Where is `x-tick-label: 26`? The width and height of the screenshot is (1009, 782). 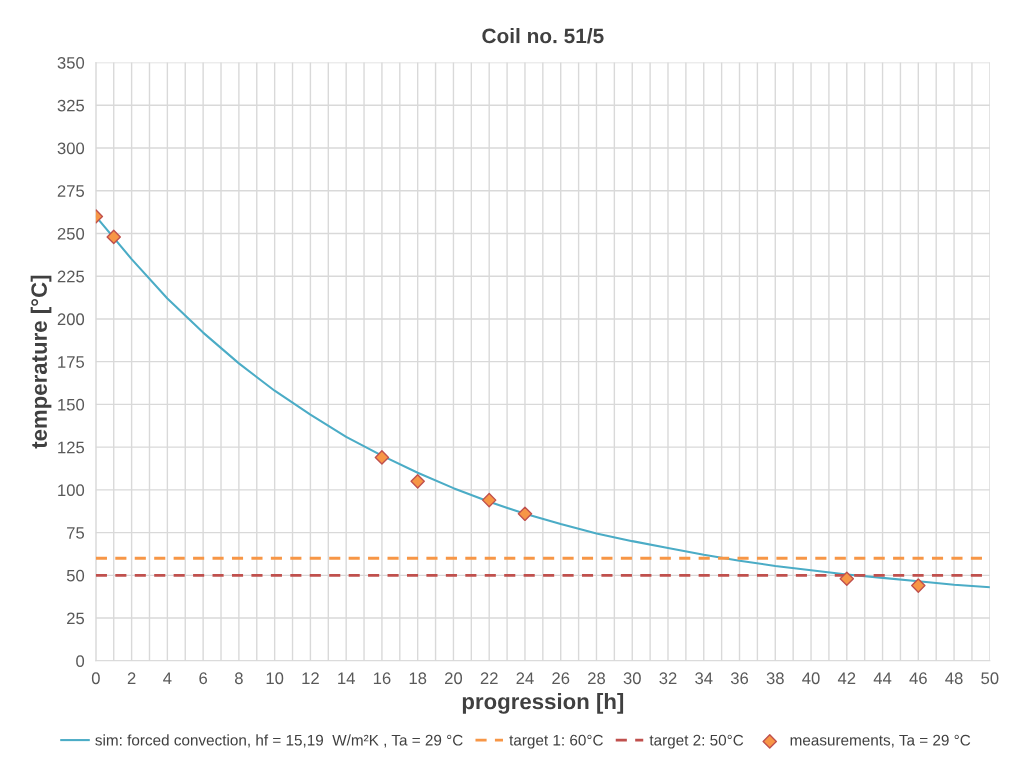
x-tick-label: 26 is located at coordinates (561, 678).